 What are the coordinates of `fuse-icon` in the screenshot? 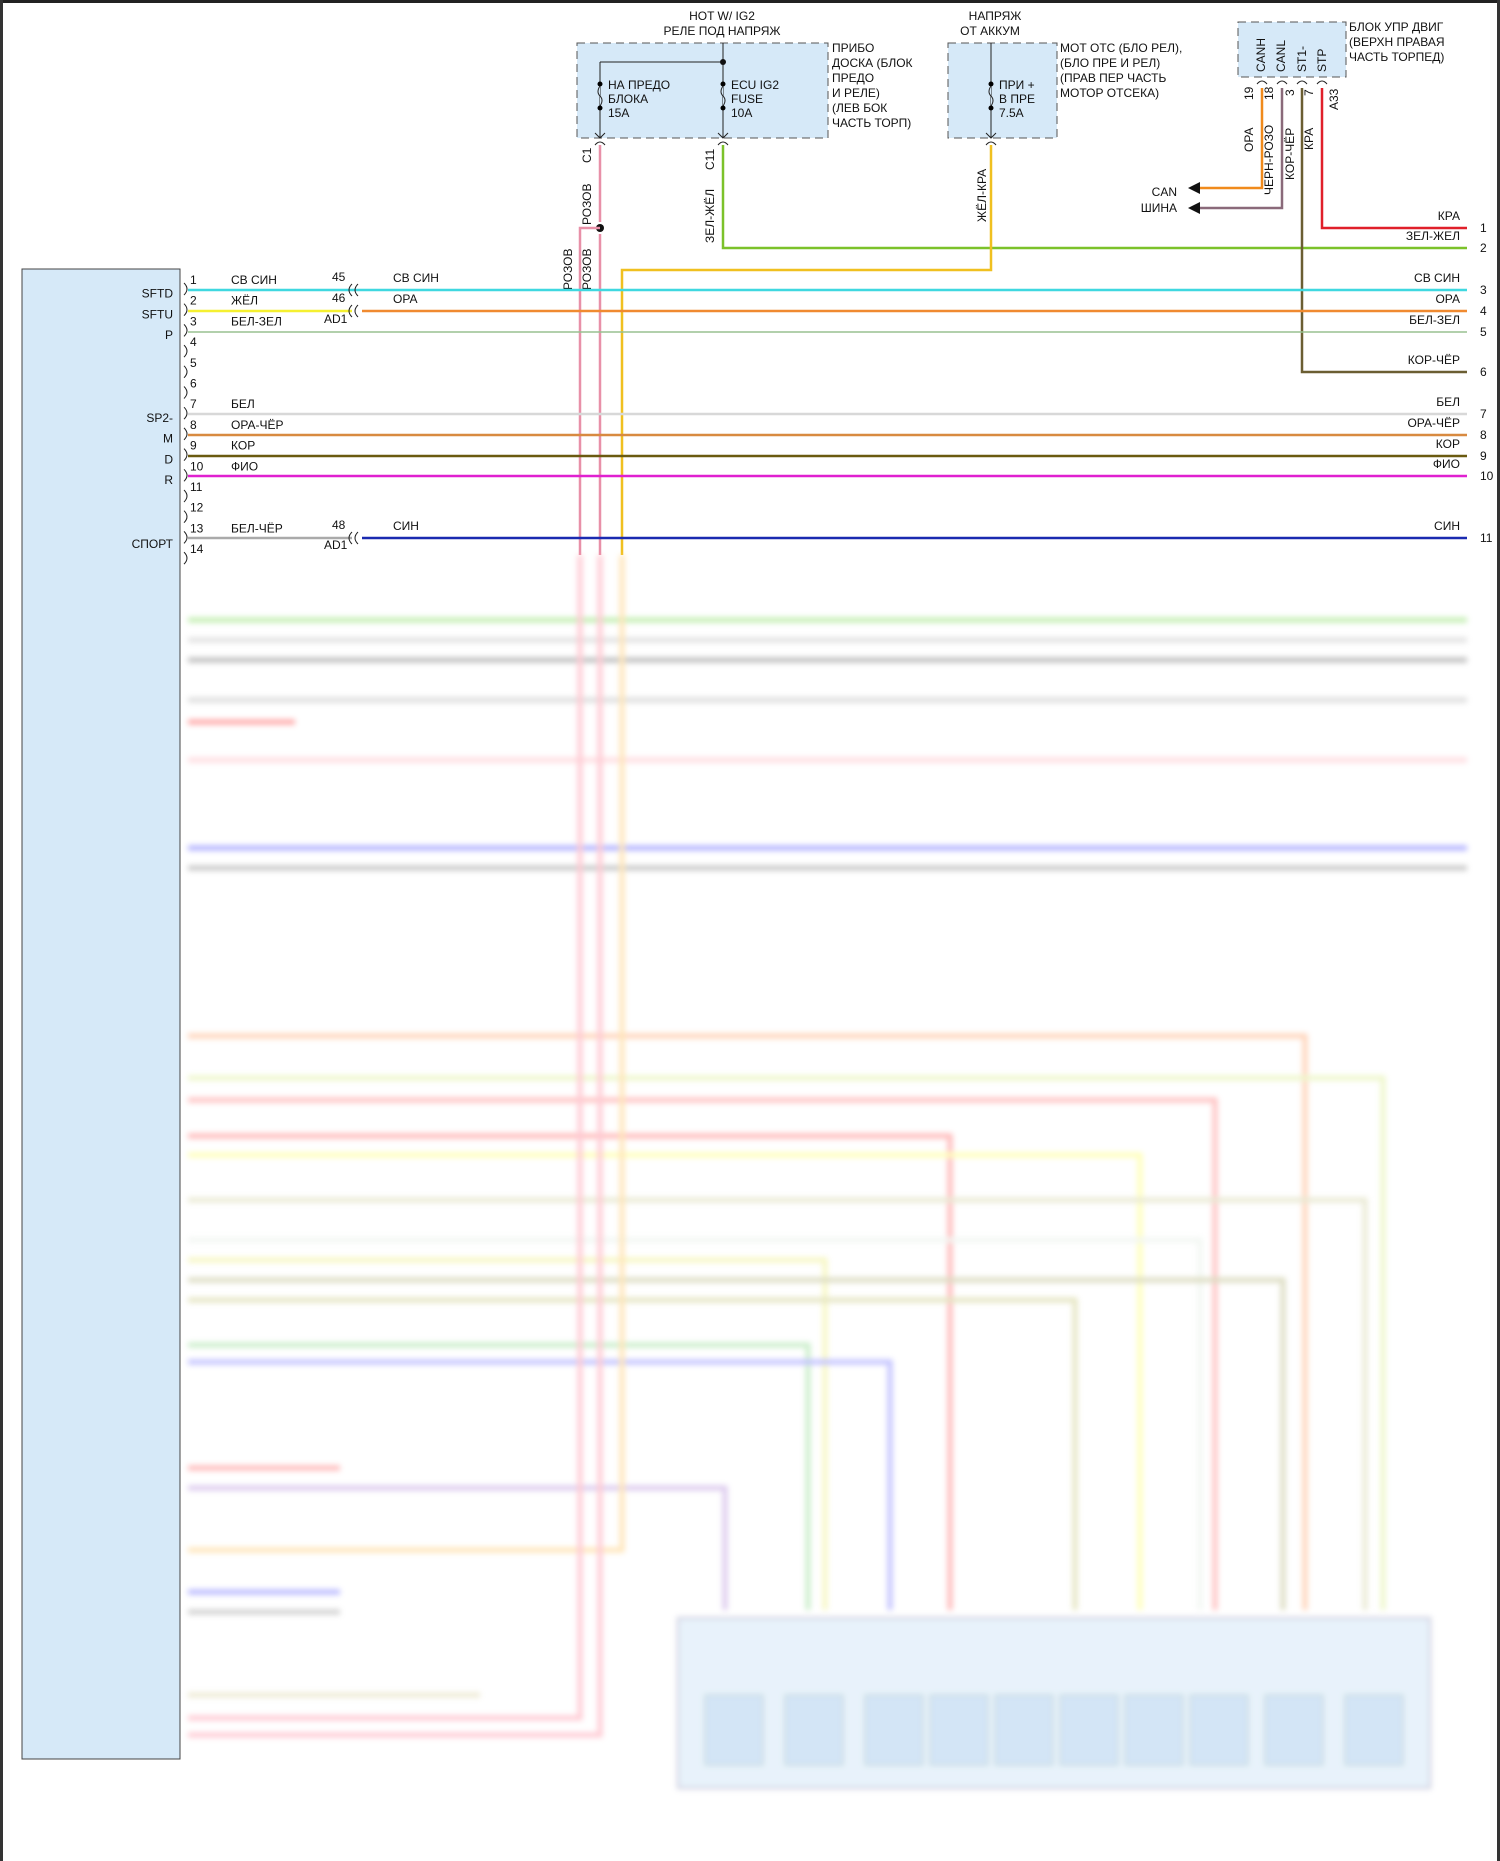 It's located at (600, 96).